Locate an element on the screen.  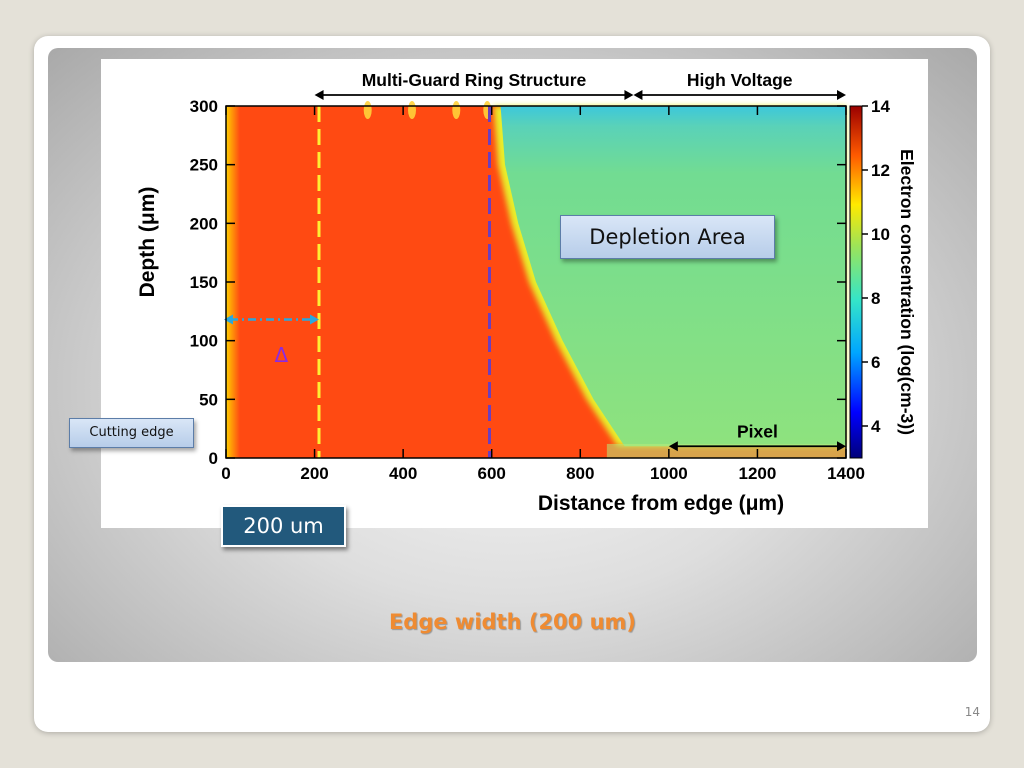
x-tick-label-0: 0 is located at coordinates (225, 473).